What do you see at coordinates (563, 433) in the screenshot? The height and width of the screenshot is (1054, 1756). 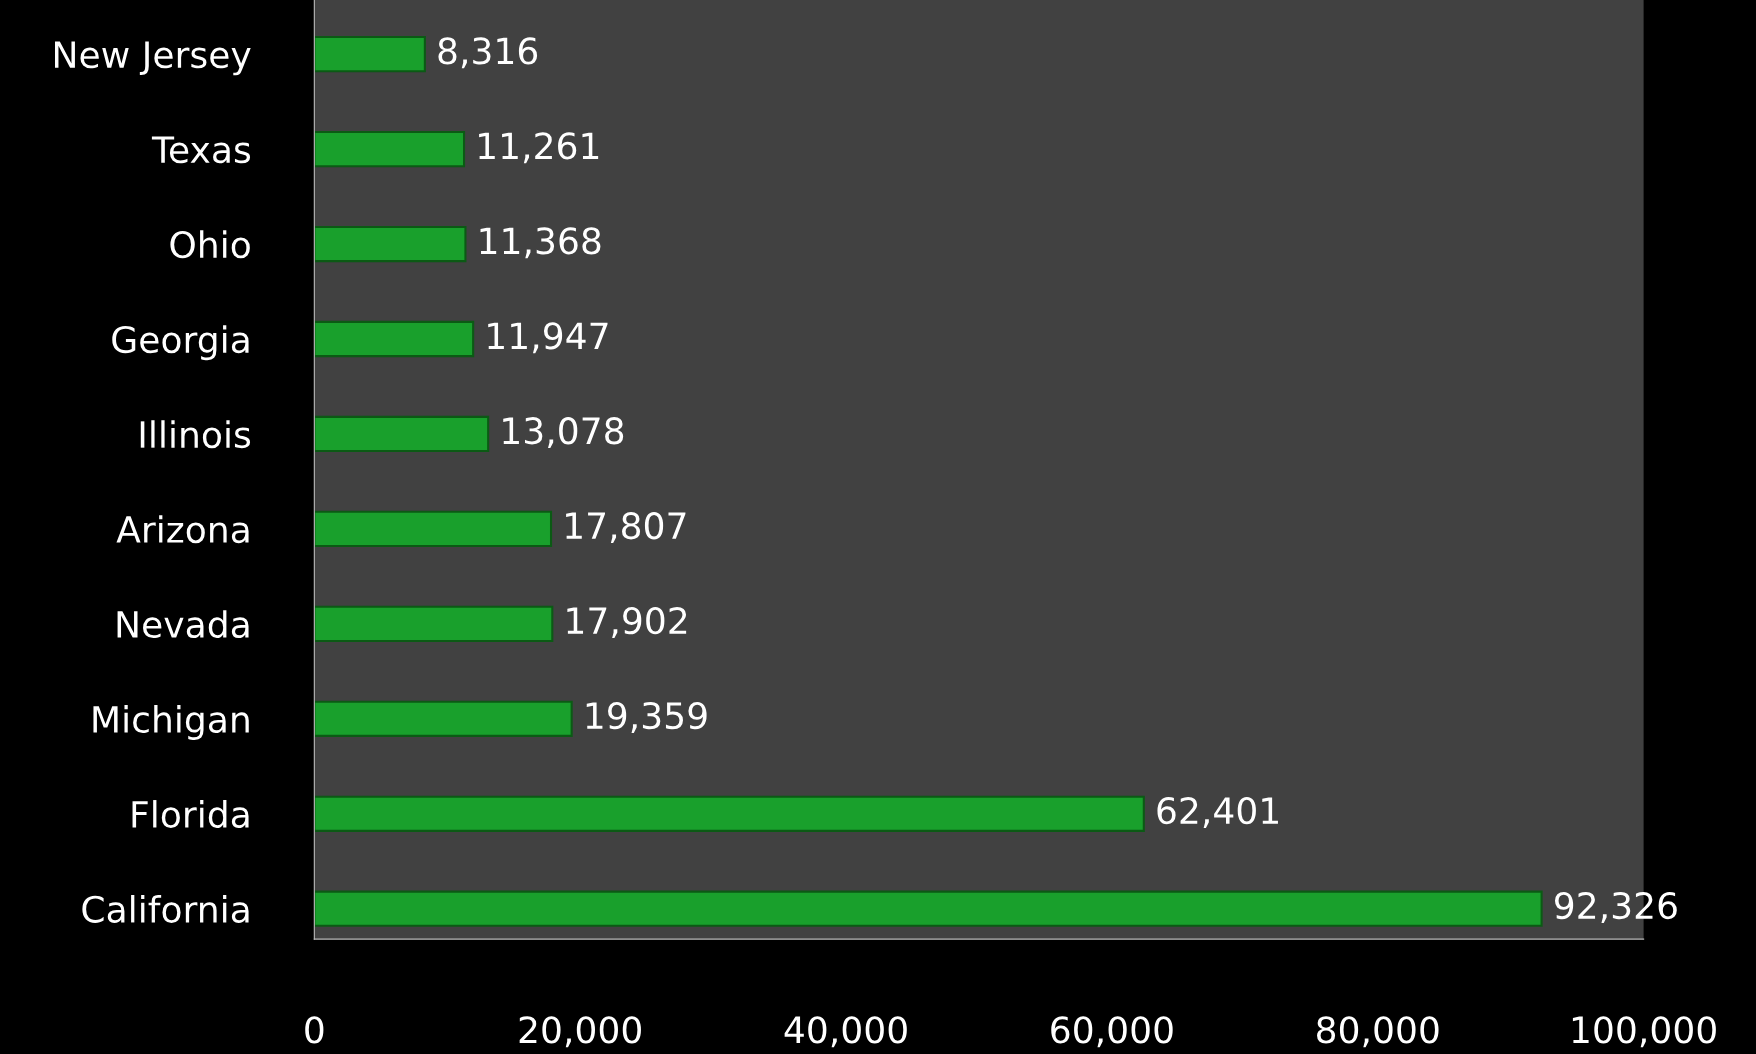 I see `data-label: 13,078` at bounding box center [563, 433].